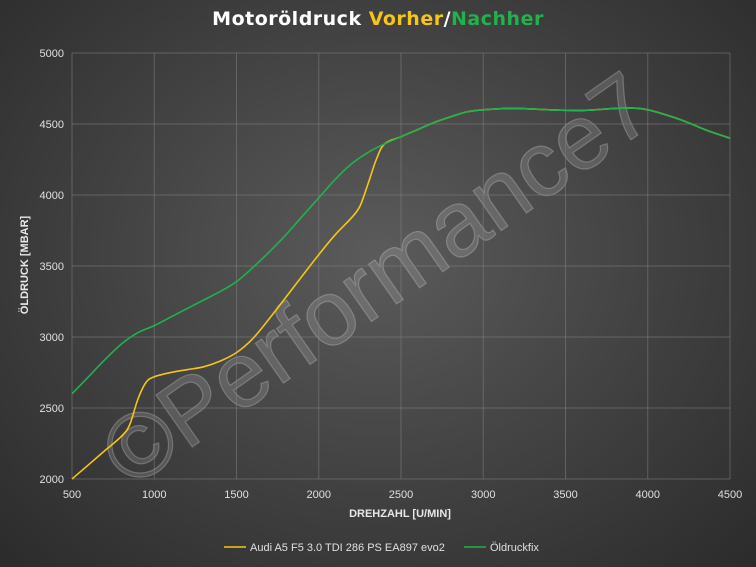 The image size is (756, 567). Describe the element at coordinates (648, 495) in the screenshot. I see `x-tick-label: 4000` at that location.